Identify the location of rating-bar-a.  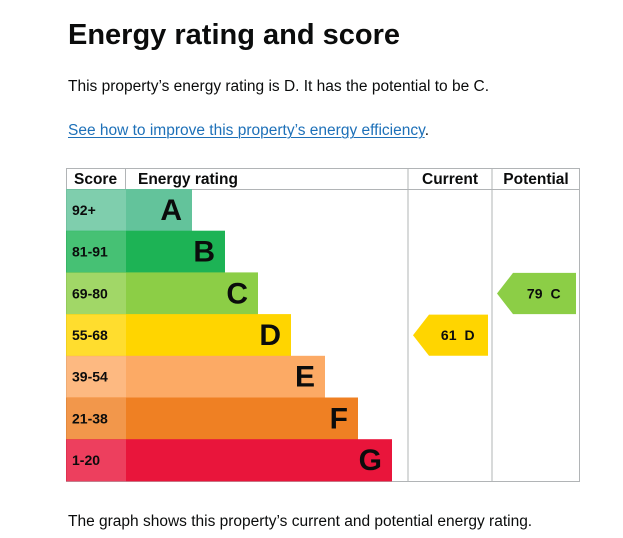
(159, 210).